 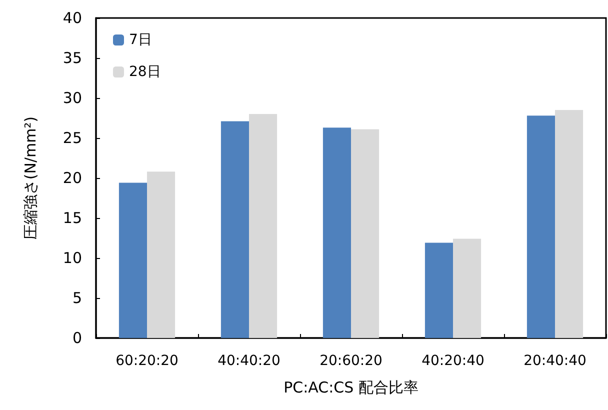 What do you see at coordinates (72, 58) in the screenshot?
I see `y-tick-label: 35` at bounding box center [72, 58].